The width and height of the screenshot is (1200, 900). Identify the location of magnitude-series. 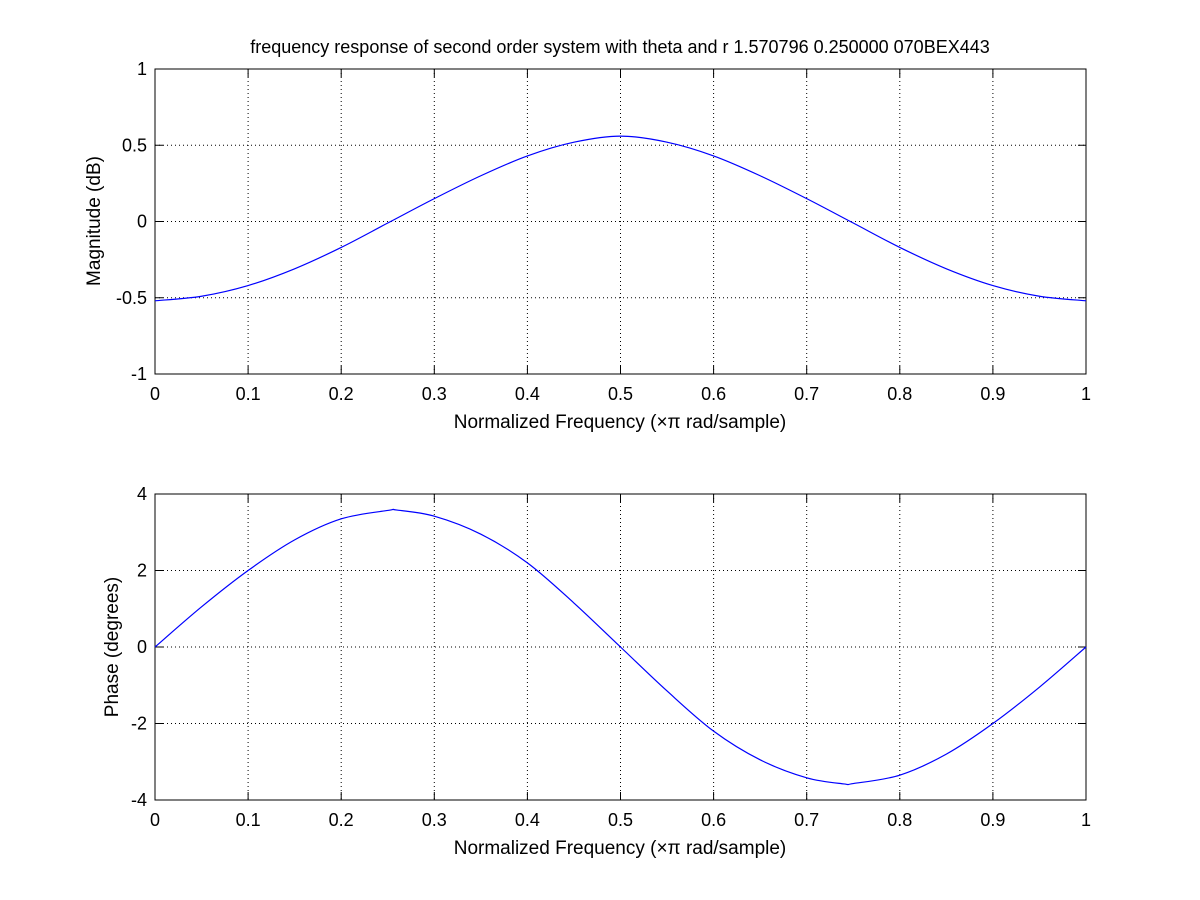
(620, 218).